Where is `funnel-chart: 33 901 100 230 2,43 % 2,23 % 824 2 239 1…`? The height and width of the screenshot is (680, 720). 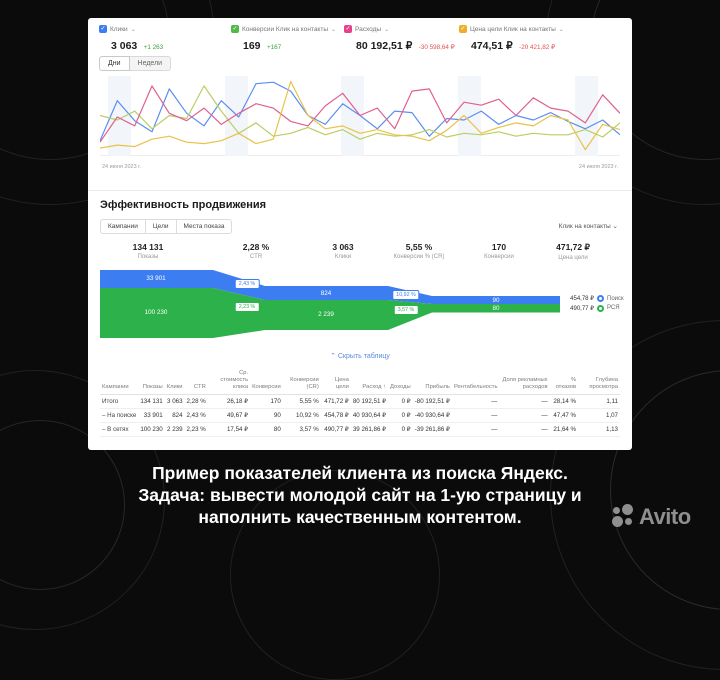
funnel-chart: 33 901 100 230 2,43 % 2,23 % 824 2 239 1… is located at coordinates (362, 310).